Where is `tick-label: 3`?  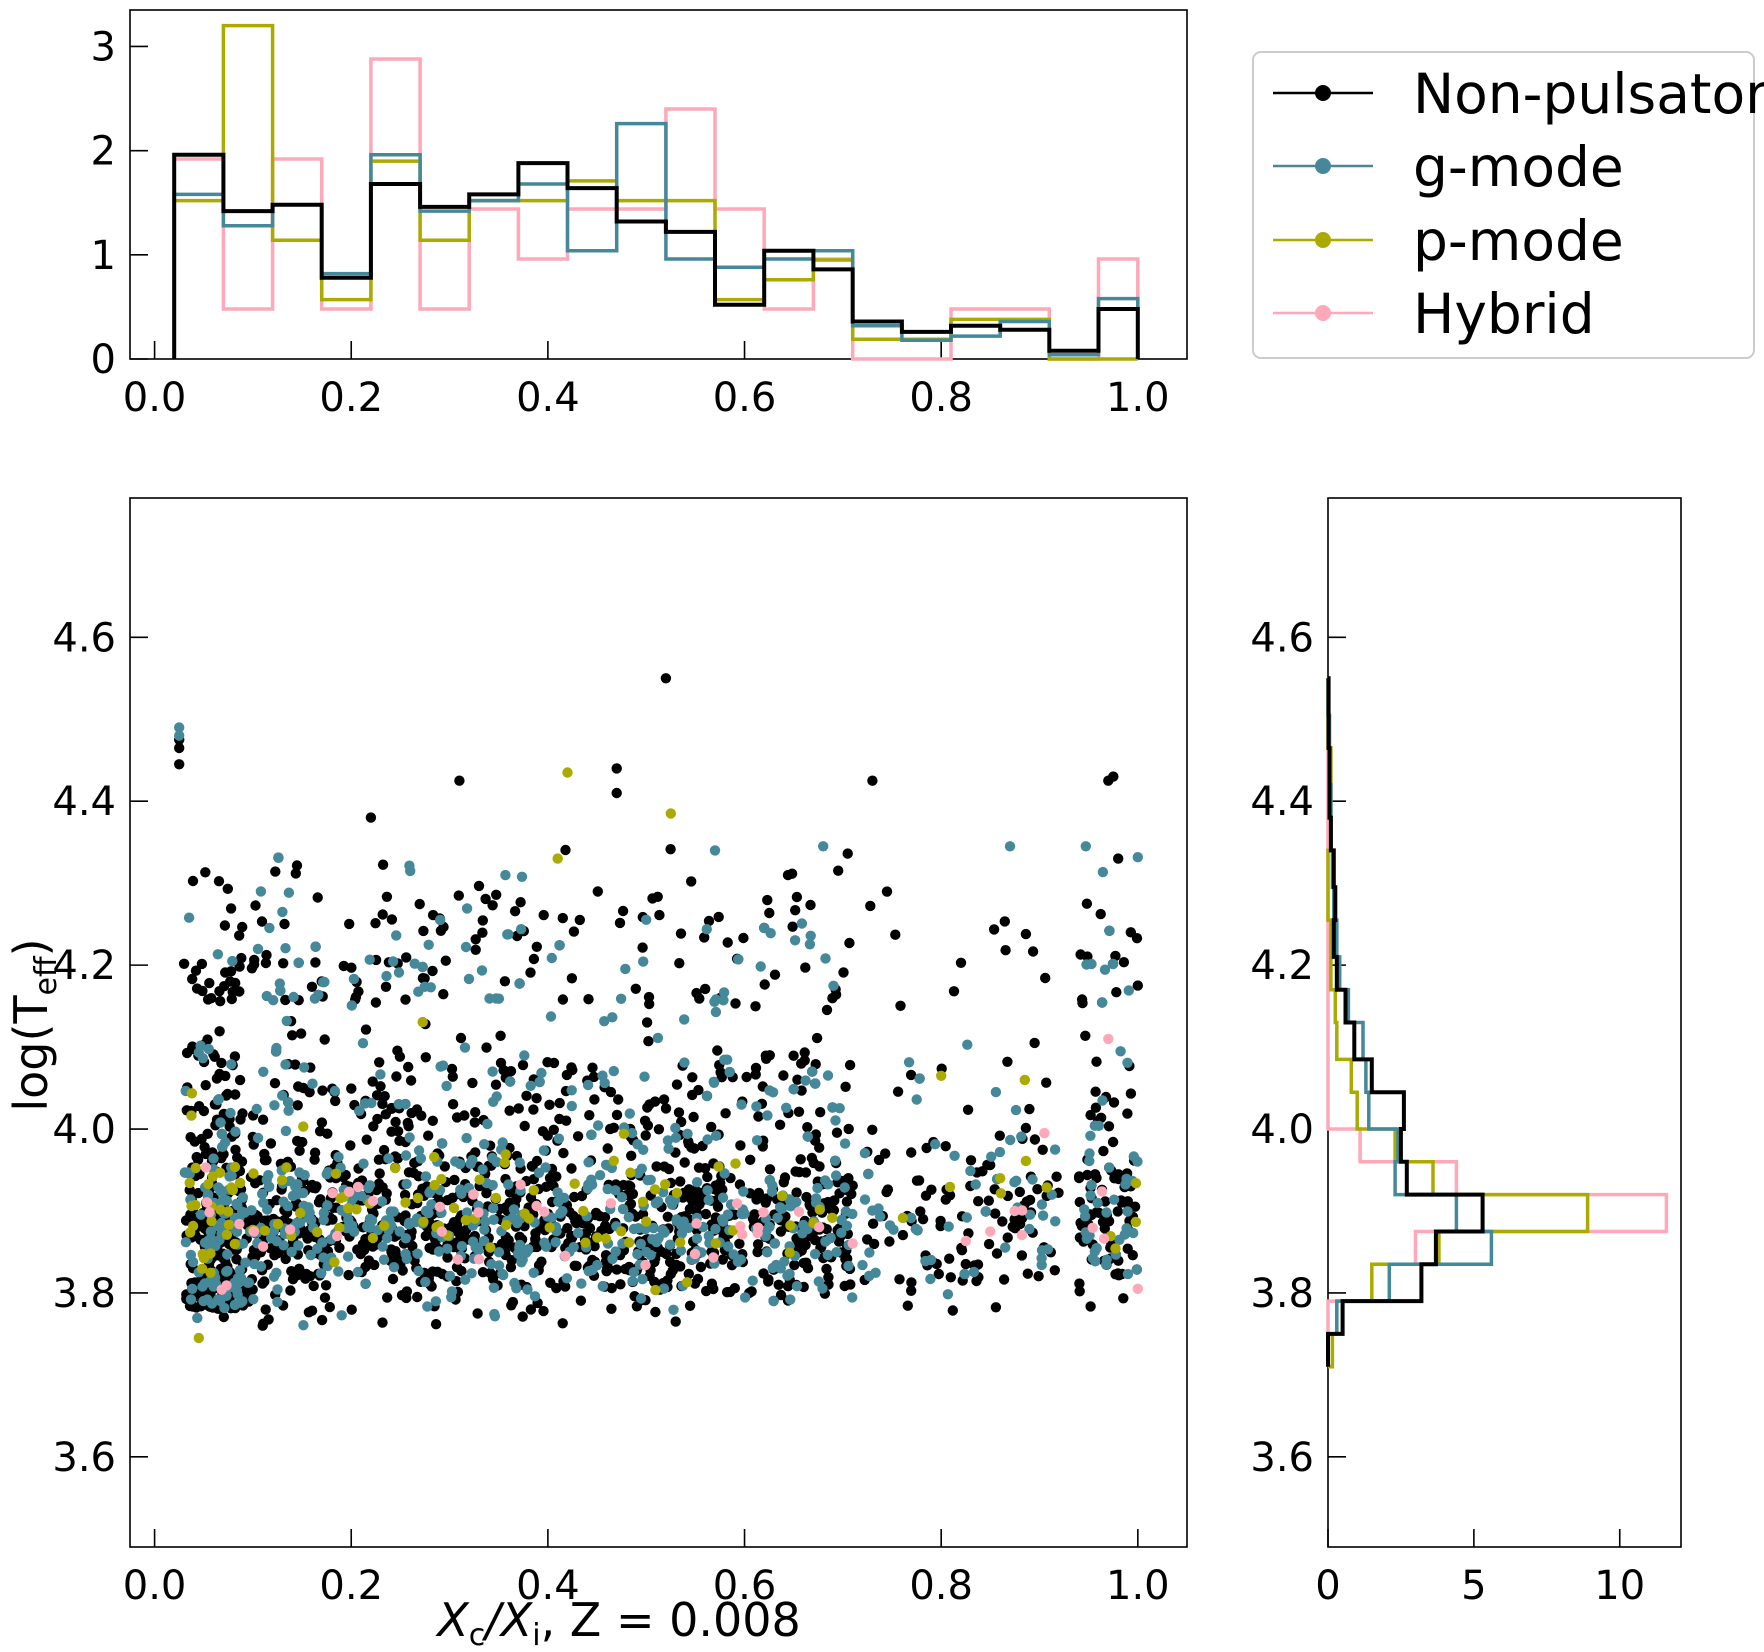 tick-label: 3 is located at coordinates (103, 47).